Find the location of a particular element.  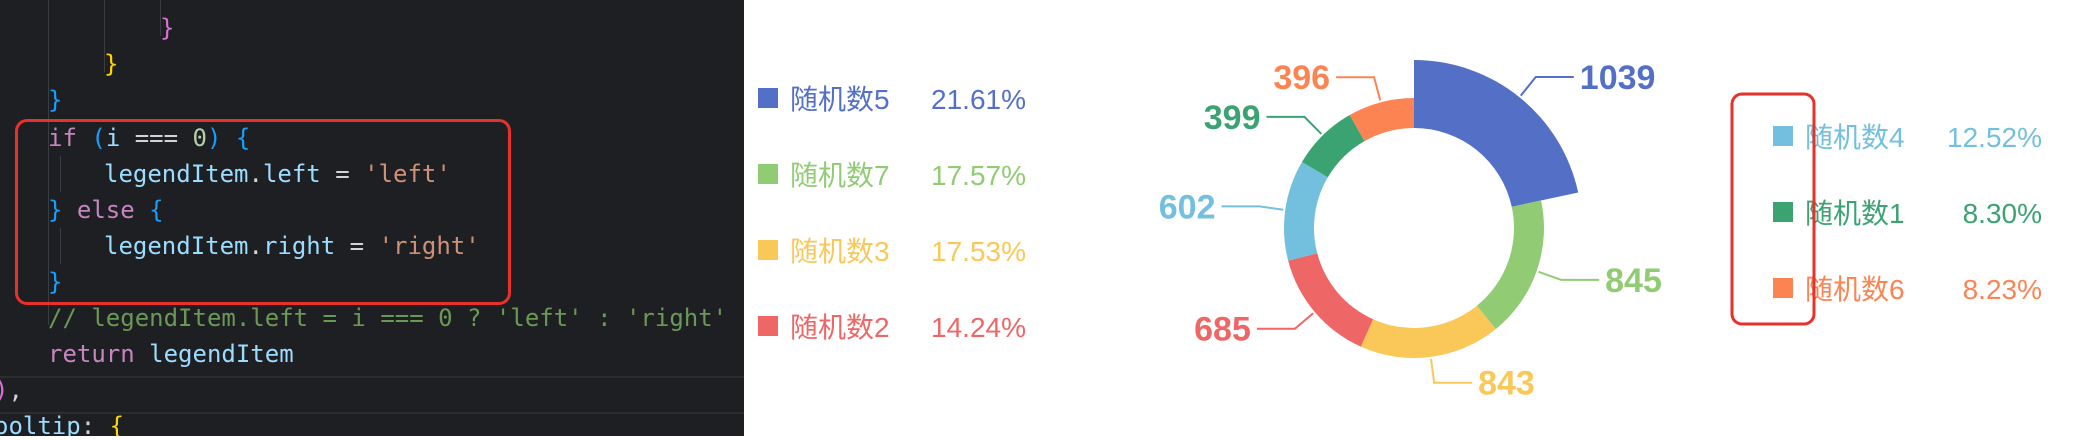

legend-label: 随机数1 is located at coordinates (1855, 213).